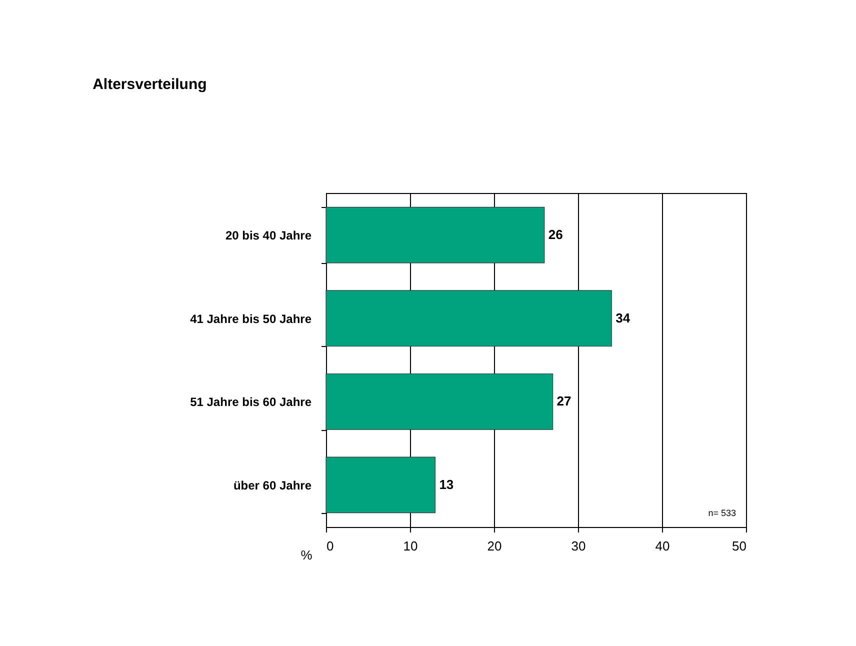  Describe the element at coordinates (149, 84) in the screenshot. I see `text: Altersverteilung` at that location.